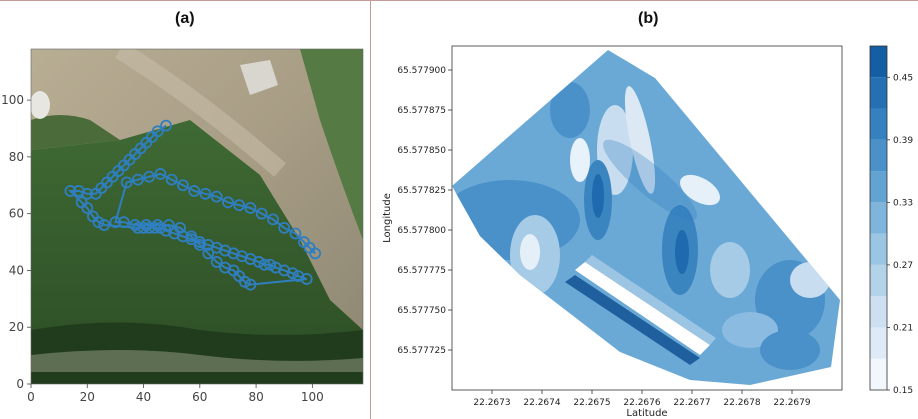  I want to click on y-tick-label: 65.577825, so click(421, 191).